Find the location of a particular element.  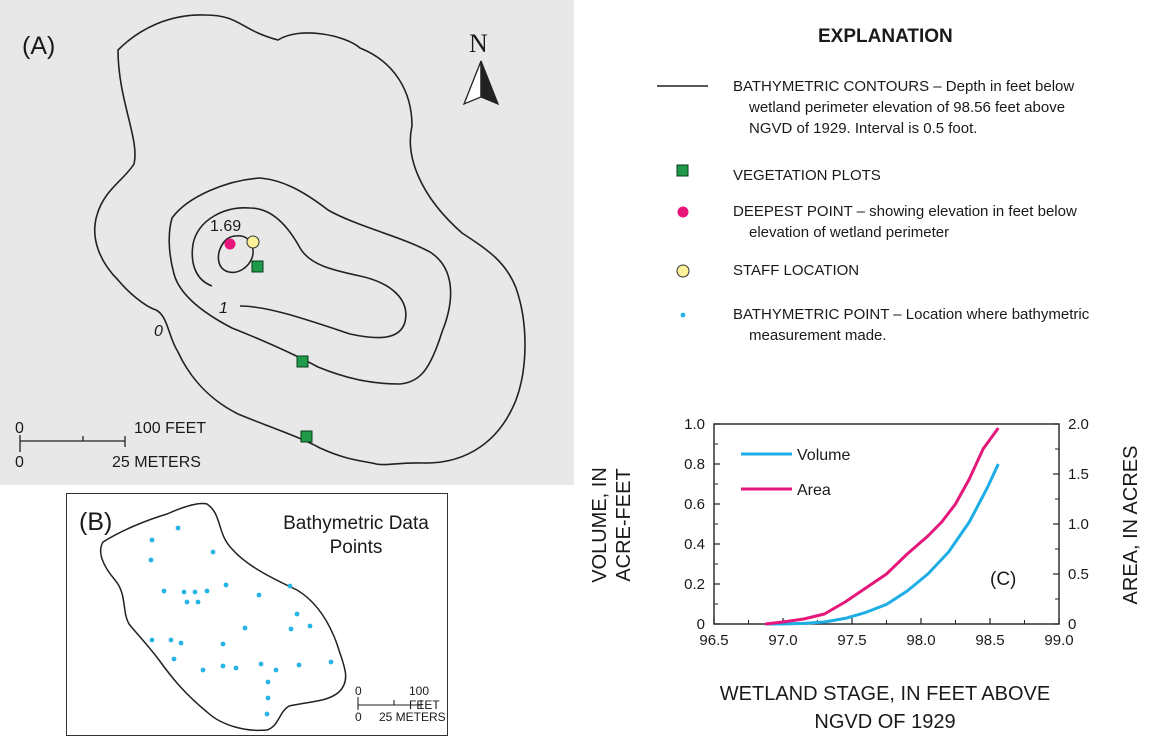

scale-a-zero-bottom: 0 is located at coordinates (19, 462).